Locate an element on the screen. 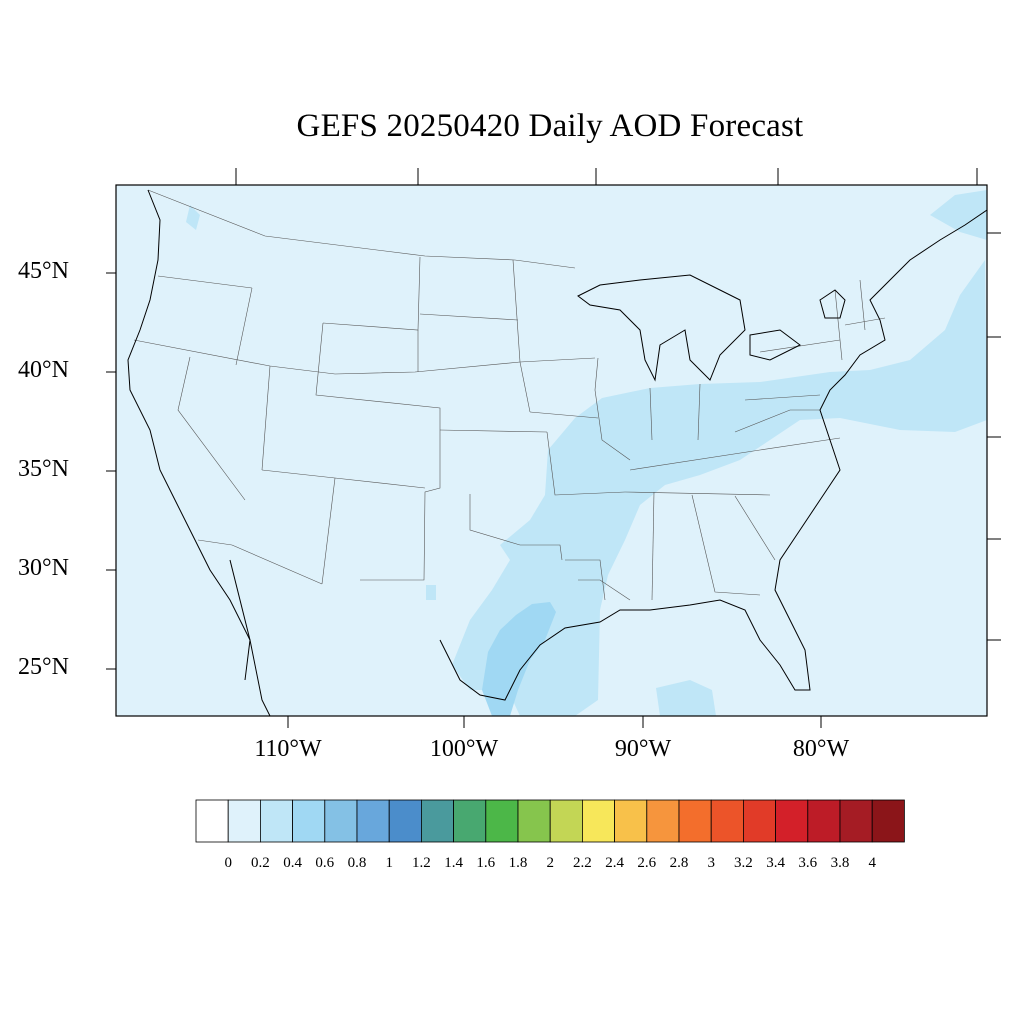  colorbar is located at coordinates (550, 821).